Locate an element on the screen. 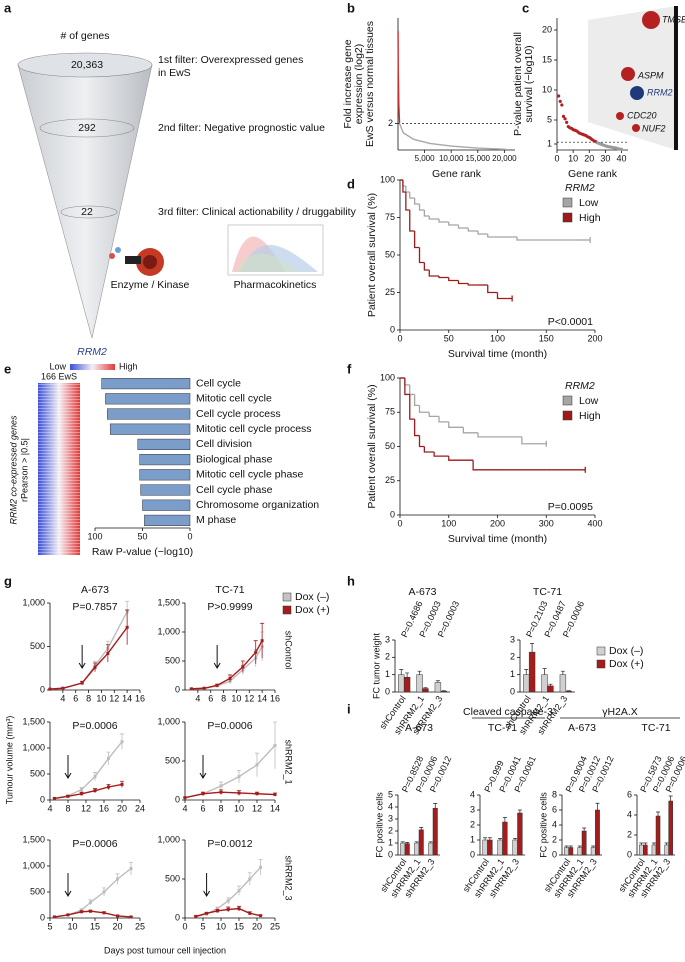 The image size is (685, 962). column-title: TC-71 is located at coordinates (229, 590).